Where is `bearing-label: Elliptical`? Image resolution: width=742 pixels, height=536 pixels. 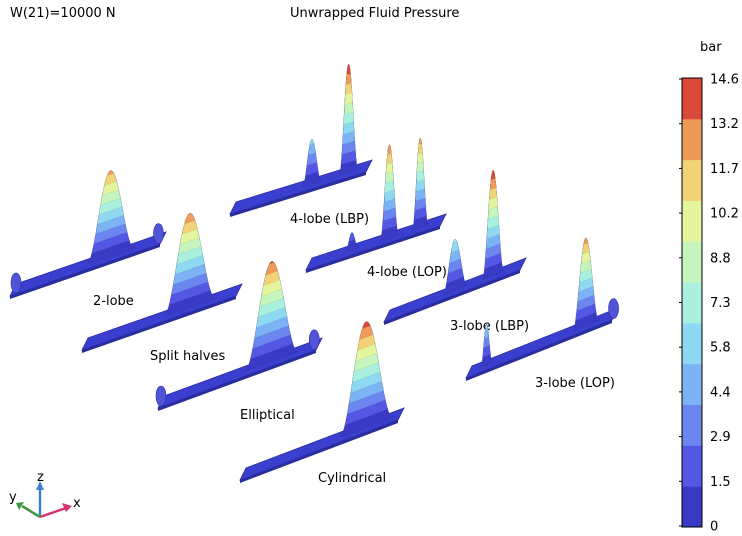 bearing-label: Elliptical is located at coordinates (267, 415).